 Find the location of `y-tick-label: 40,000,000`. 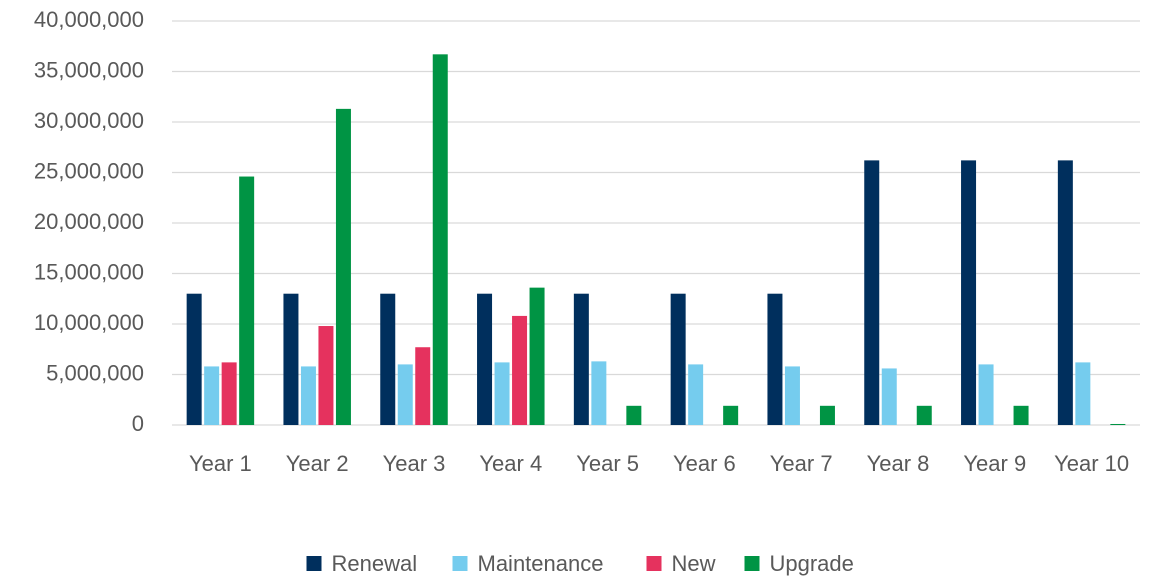

y-tick-label: 40,000,000 is located at coordinates (89, 19).